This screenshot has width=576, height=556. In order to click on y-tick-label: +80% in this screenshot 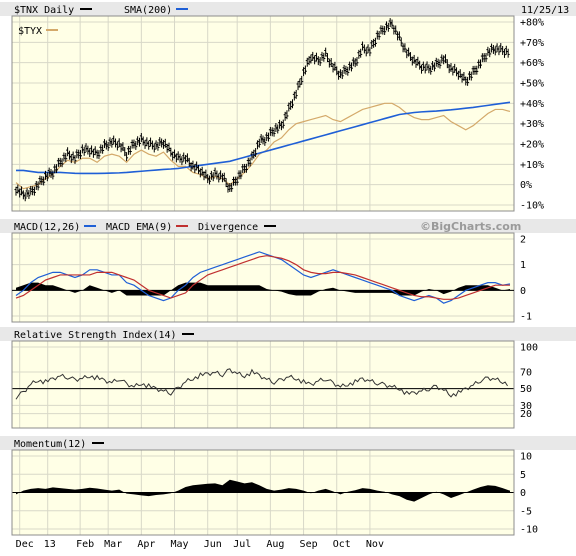, I will do `click(532, 23)`.